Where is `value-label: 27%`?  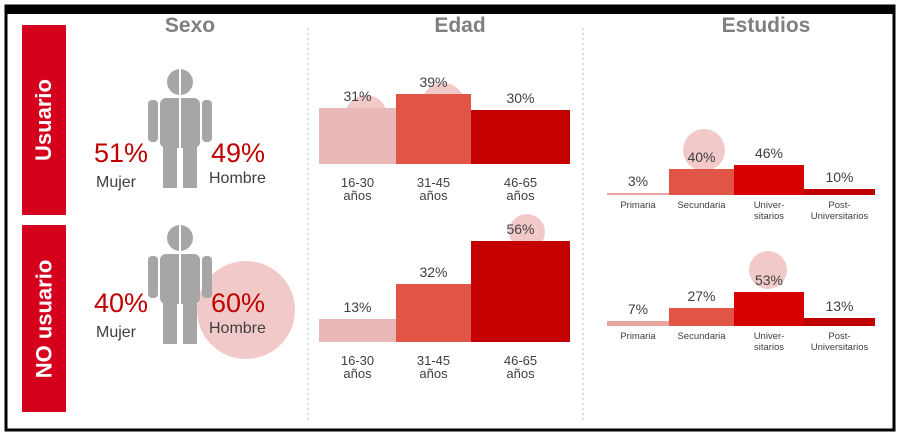
value-label: 27% is located at coordinates (701, 296).